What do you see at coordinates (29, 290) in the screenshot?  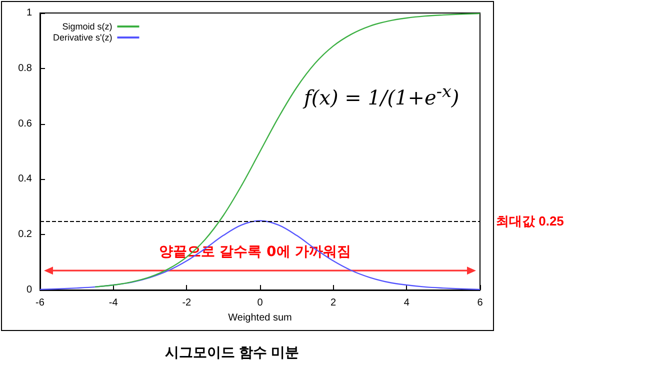 I see `y-tick-label: 0` at bounding box center [29, 290].